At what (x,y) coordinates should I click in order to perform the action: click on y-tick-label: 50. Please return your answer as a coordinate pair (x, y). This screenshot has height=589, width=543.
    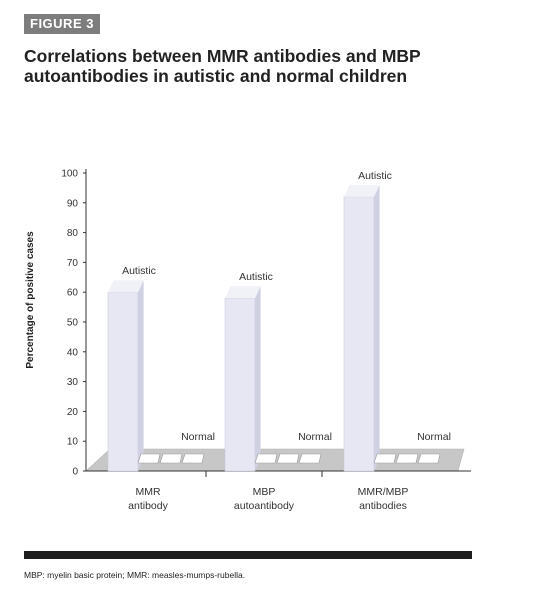
    Looking at the image, I should click on (73, 323).